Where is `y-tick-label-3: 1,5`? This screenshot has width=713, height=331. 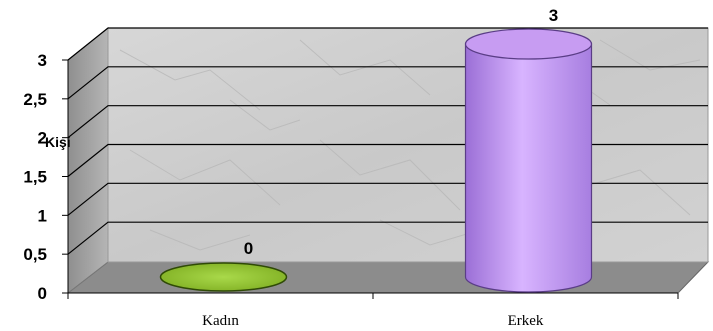 y-tick-label-3: 1,5 is located at coordinates (35, 177).